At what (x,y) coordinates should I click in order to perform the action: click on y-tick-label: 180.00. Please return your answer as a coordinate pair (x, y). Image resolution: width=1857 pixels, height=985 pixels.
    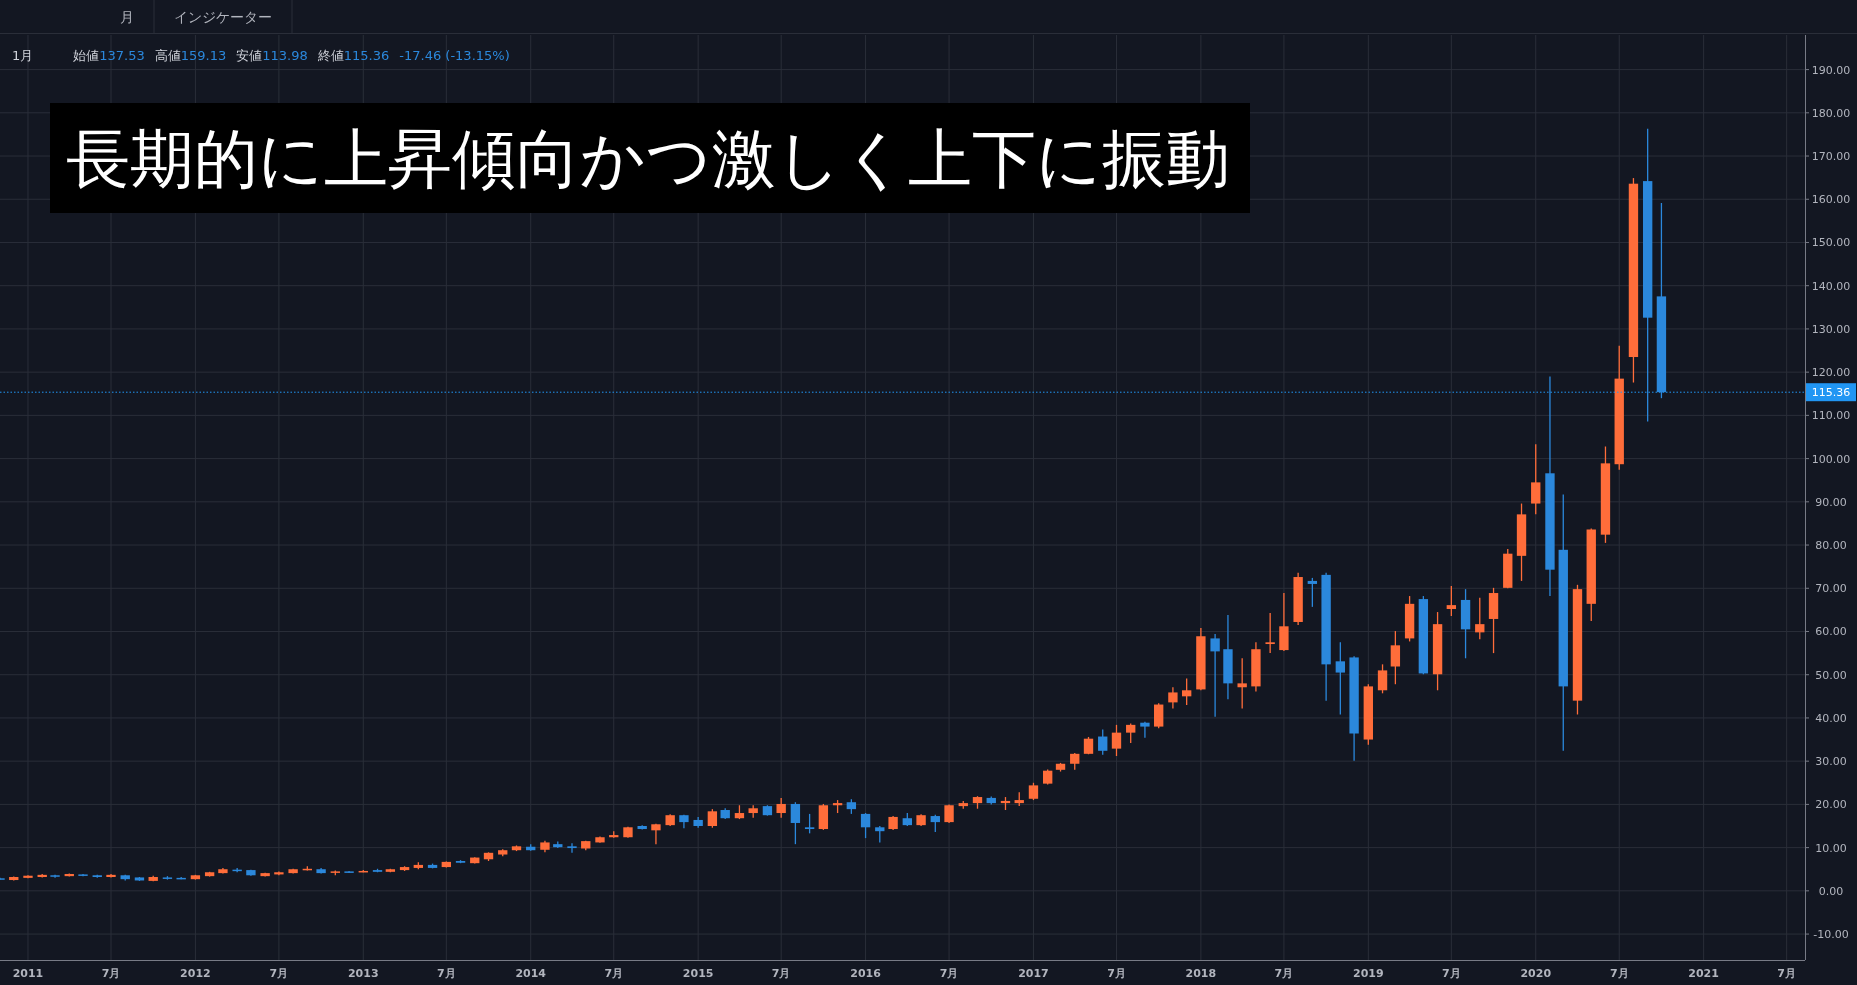
    Looking at the image, I should click on (1831, 113).